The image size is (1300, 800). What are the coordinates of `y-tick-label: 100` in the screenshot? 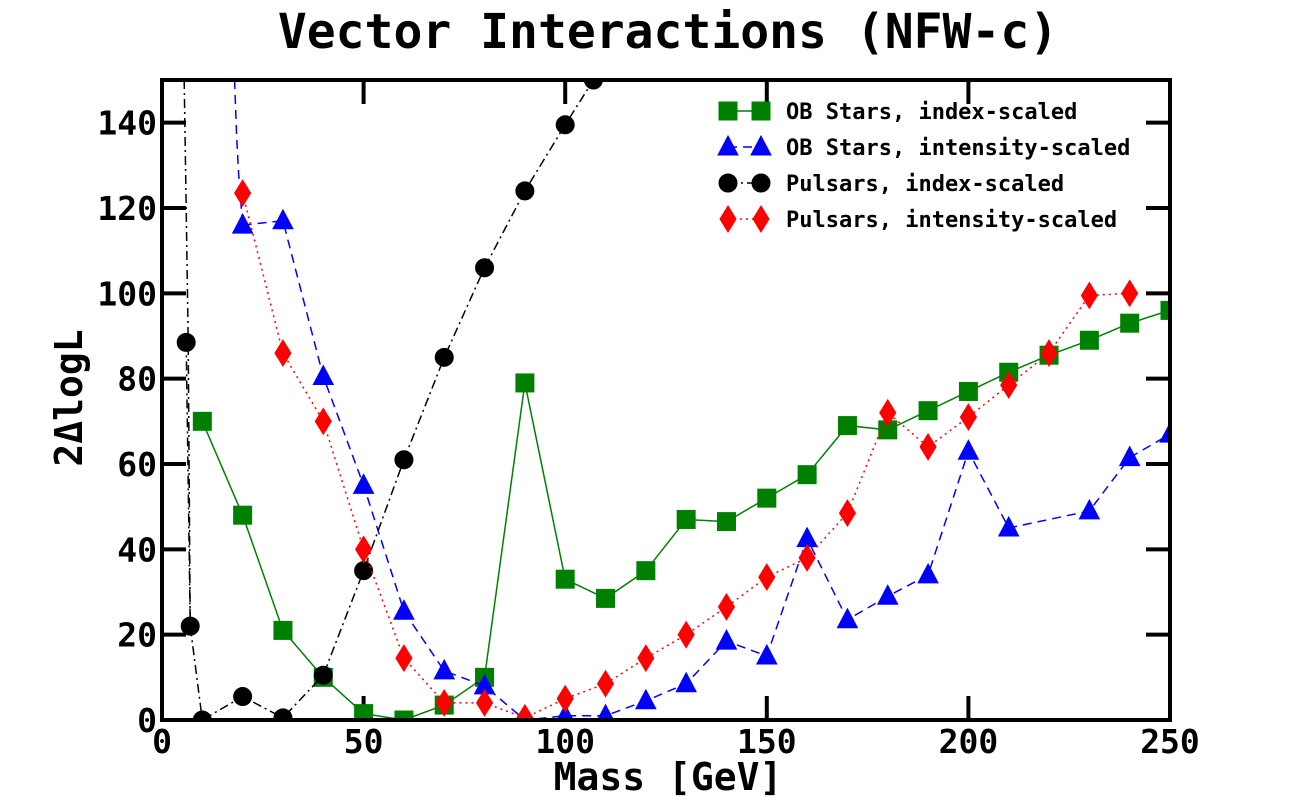 It's located at (127, 293).